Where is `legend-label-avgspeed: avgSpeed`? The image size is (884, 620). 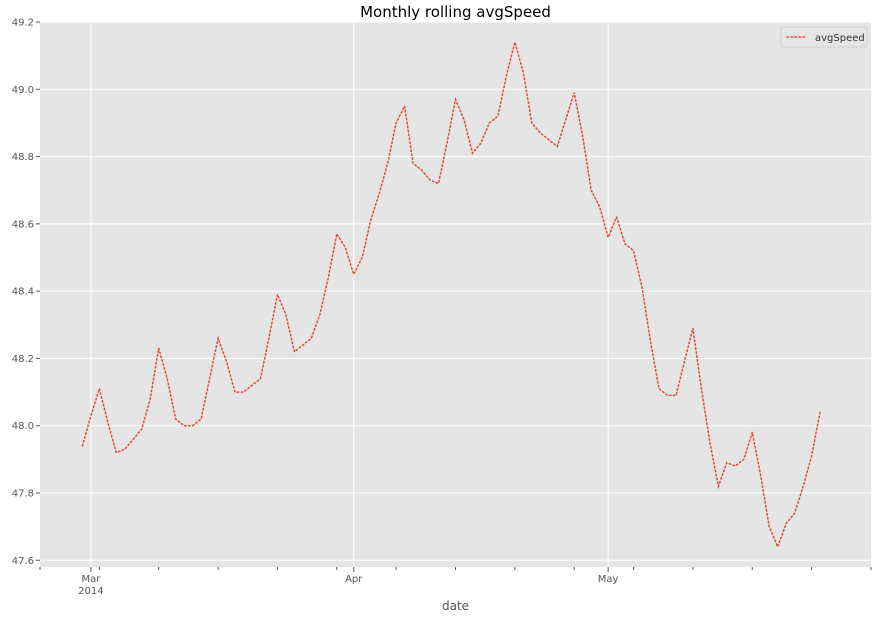
legend-label-avgspeed: avgSpeed is located at coordinates (840, 38).